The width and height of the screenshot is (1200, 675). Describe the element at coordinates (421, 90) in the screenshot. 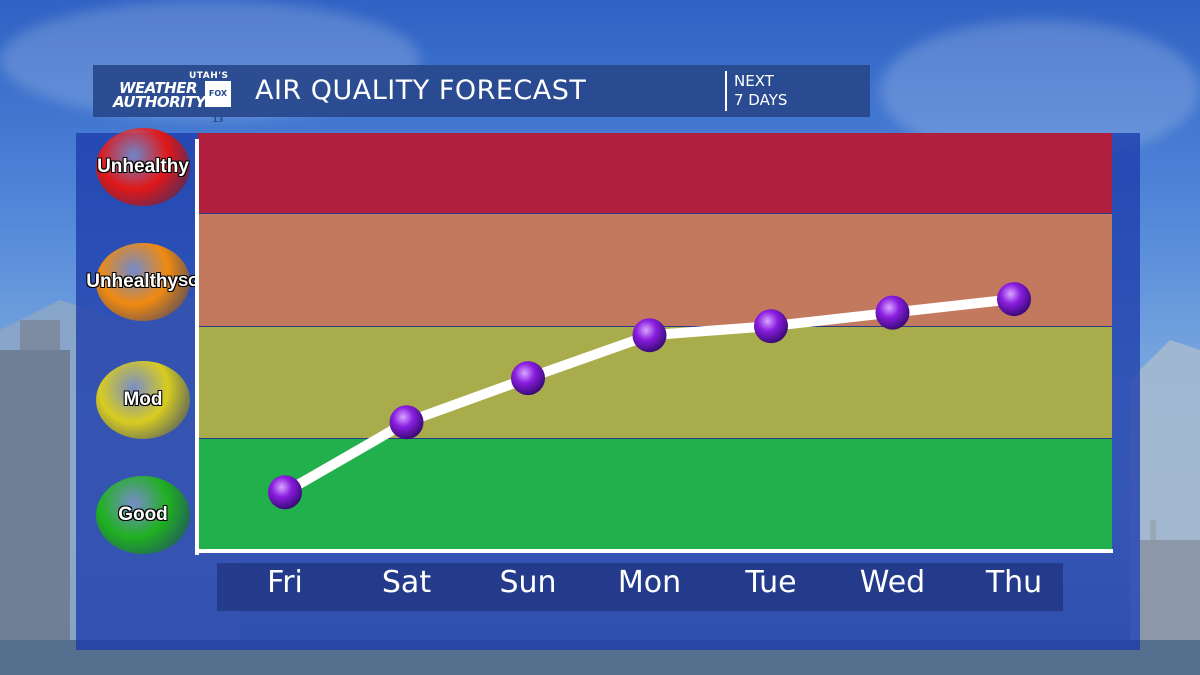

I see `page-title: AIR QUALITY FORECAST` at that location.